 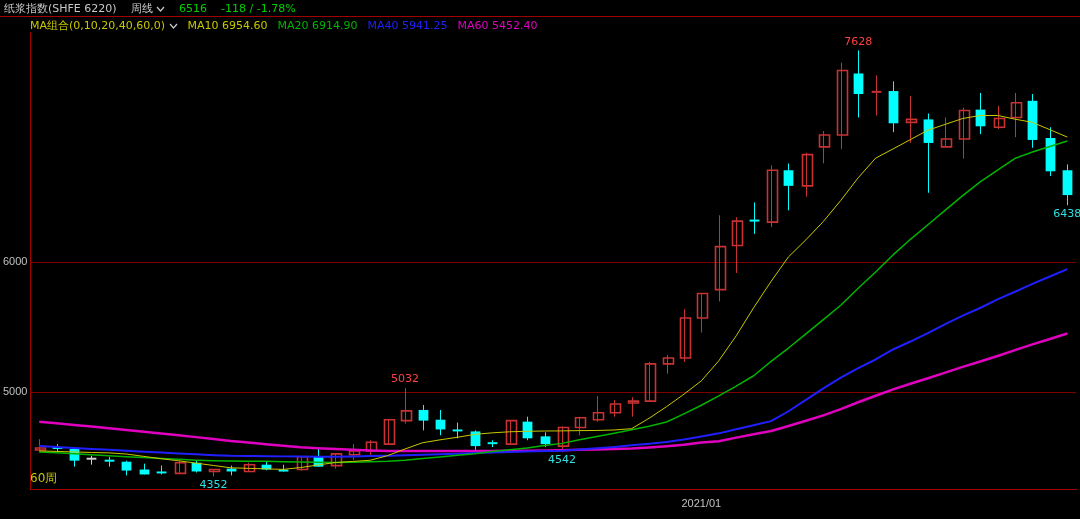 I want to click on text: 周线, so click(x=142, y=8).